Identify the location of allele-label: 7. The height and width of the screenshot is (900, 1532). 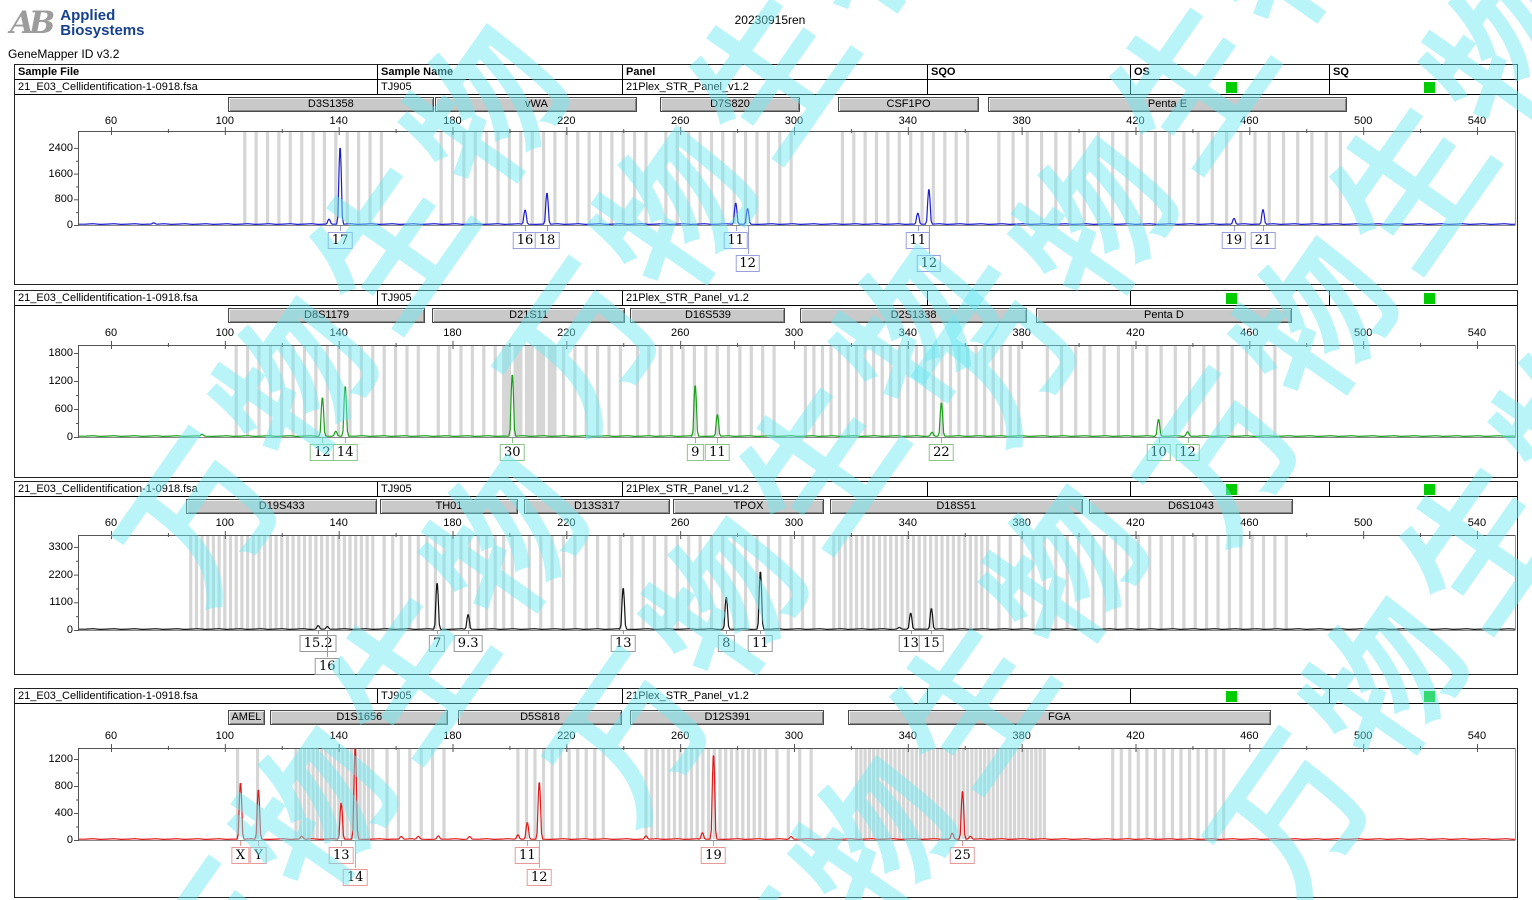
(437, 643).